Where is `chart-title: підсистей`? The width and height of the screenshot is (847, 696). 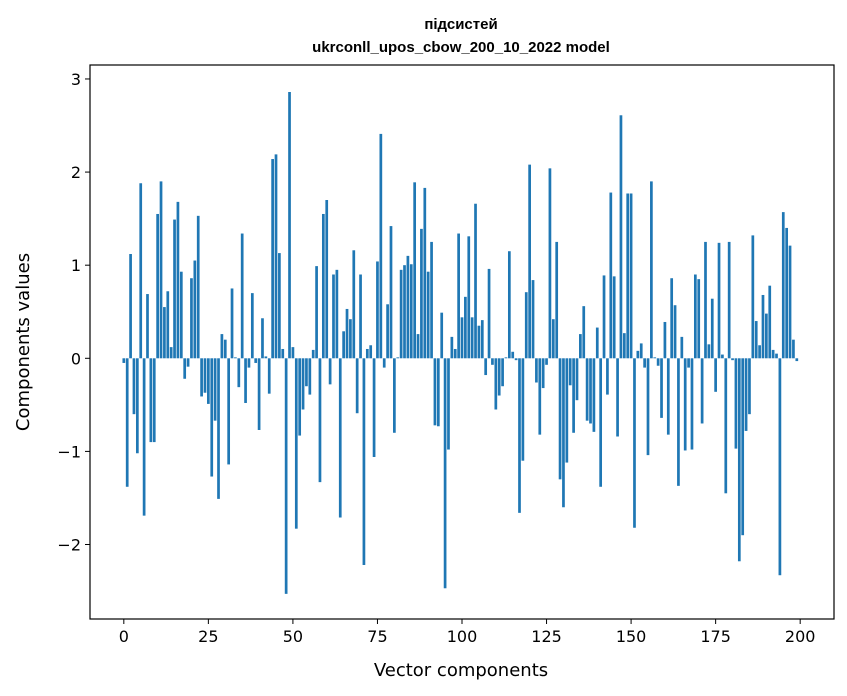 chart-title: підсистей is located at coordinates (460, 24).